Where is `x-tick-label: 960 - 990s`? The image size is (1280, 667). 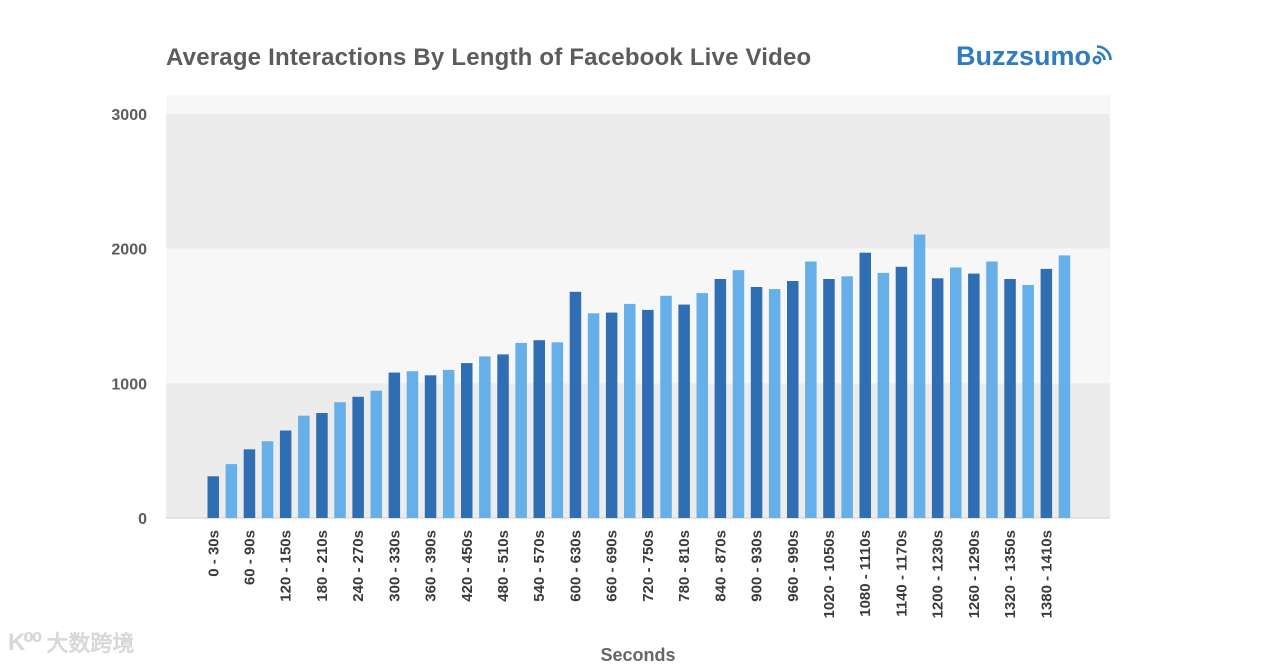 x-tick-label: 960 - 990s is located at coordinates (793, 566).